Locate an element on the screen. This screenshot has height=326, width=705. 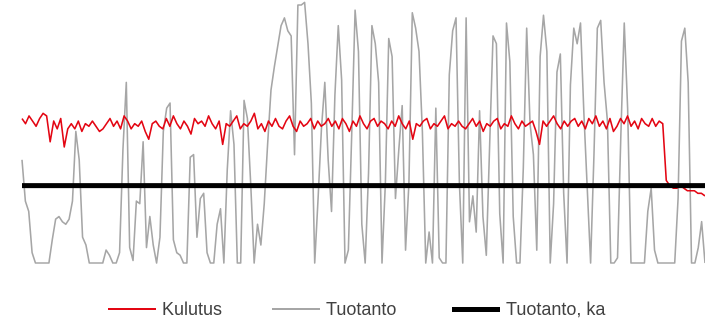
legend: Kulutus Tuotanto Tuotanto, ka is located at coordinates (352, 309).